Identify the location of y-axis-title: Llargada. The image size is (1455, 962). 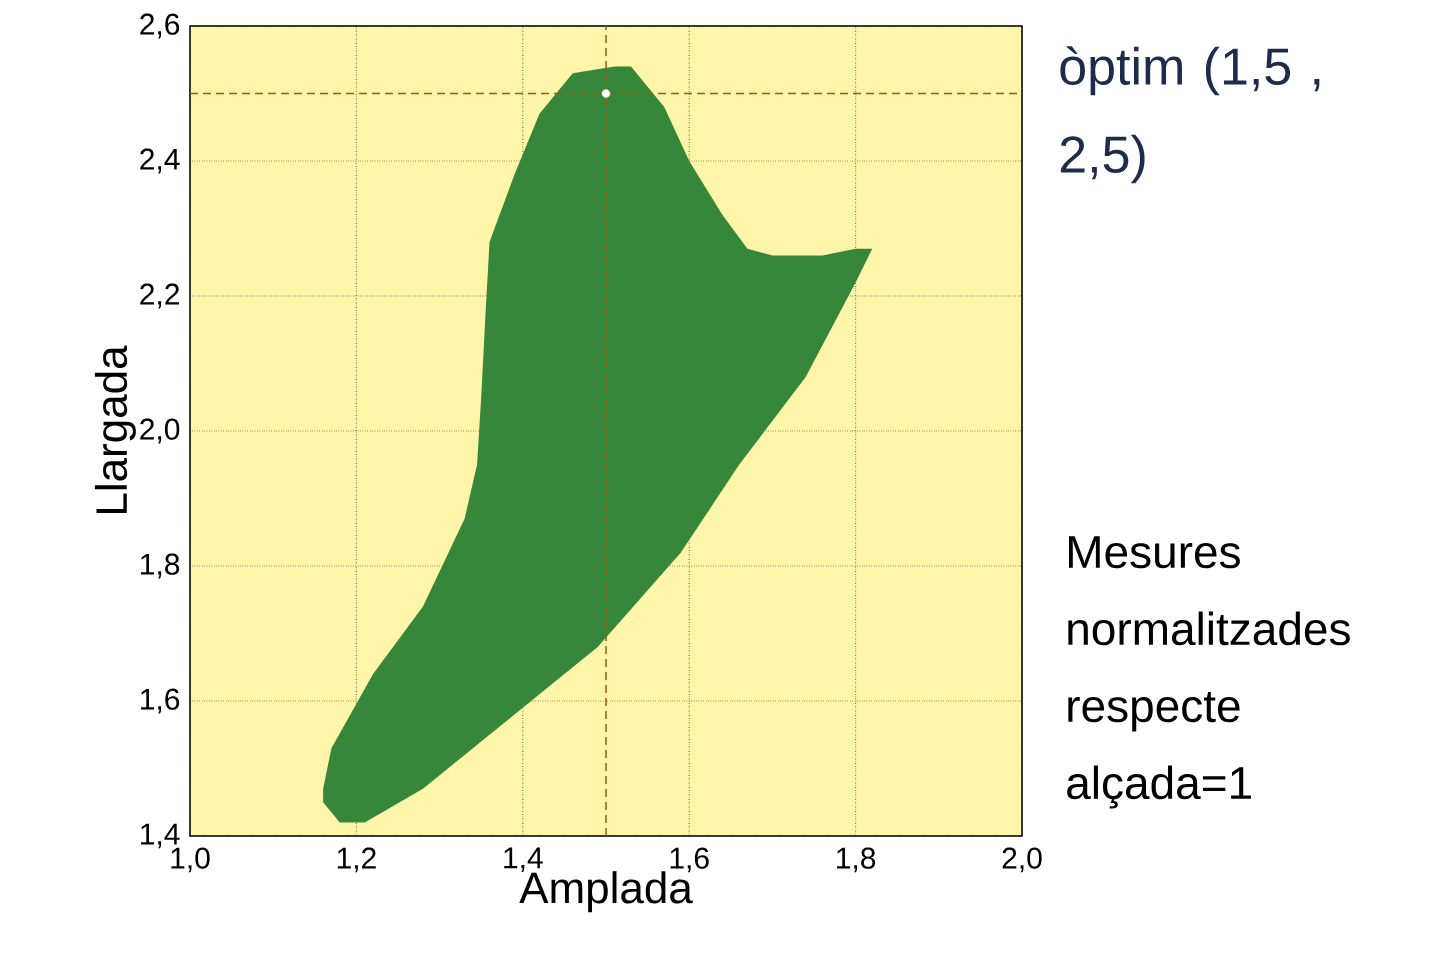
(115, 429).